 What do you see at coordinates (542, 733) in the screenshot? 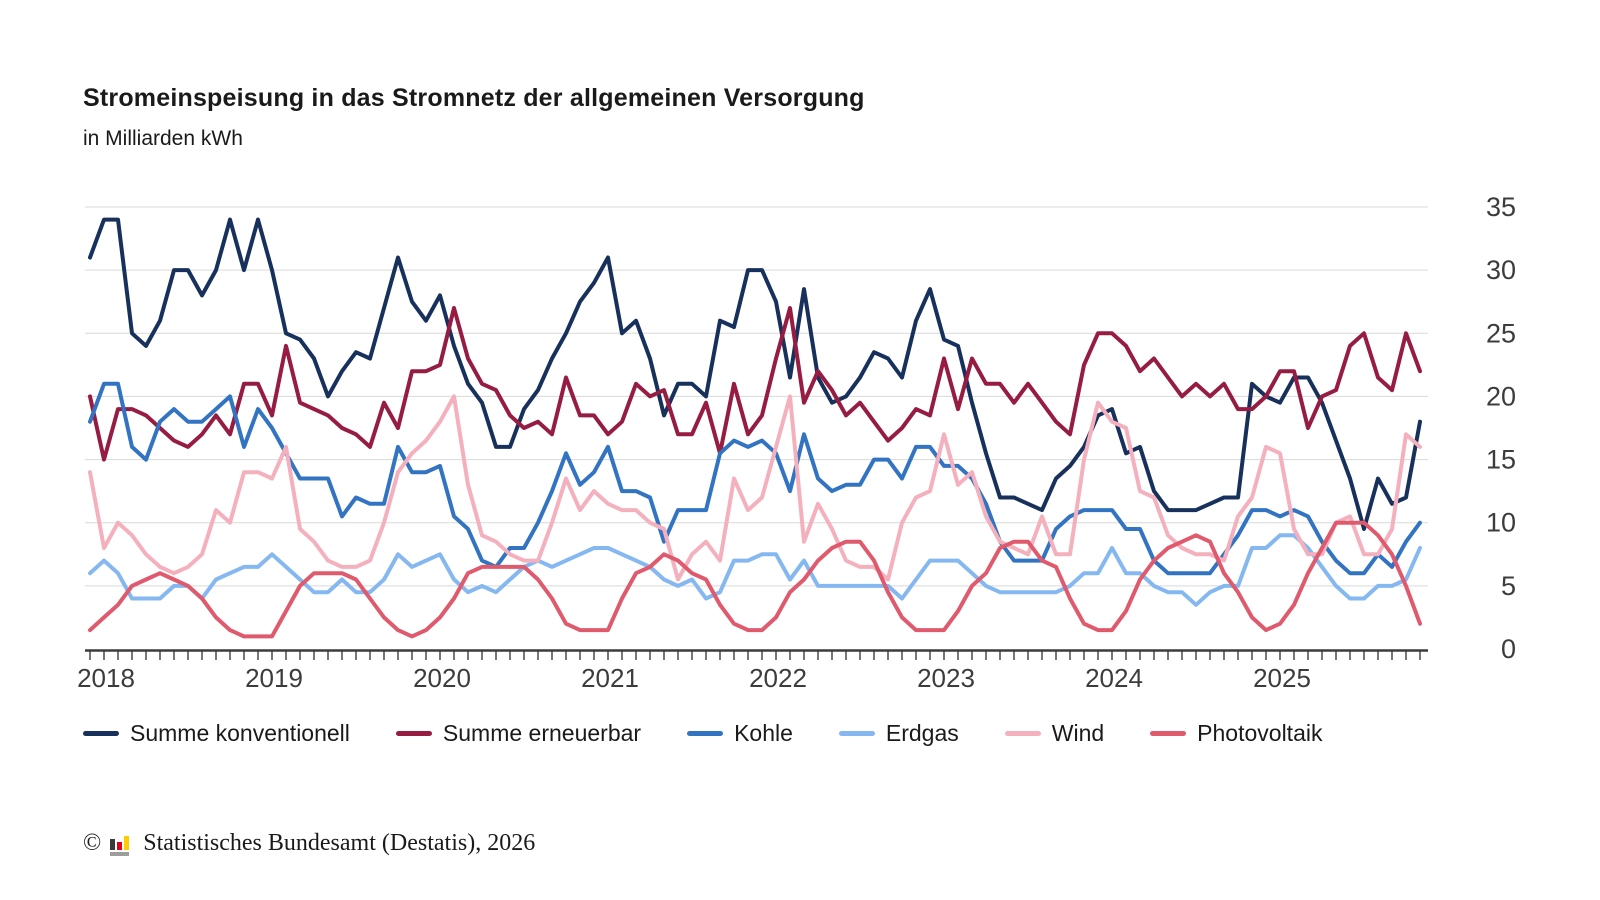
I see `legend-label: Summe erneuerbar` at bounding box center [542, 733].